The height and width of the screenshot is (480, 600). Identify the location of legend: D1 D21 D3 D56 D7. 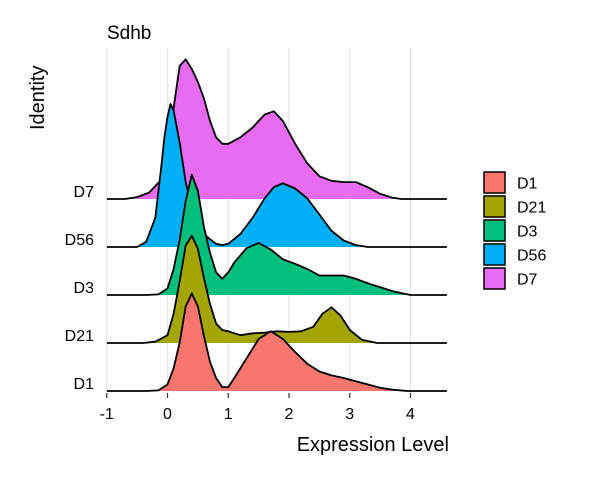
(514, 230).